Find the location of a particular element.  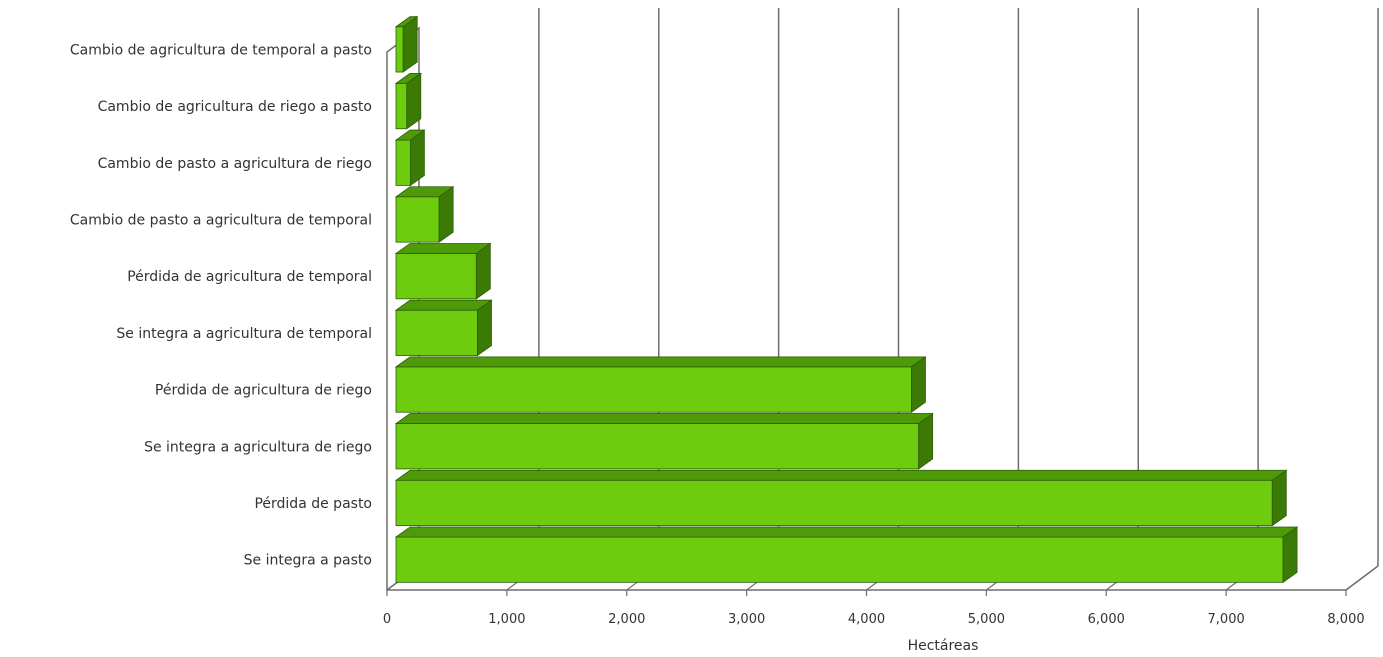

category-label: Pérdida de agricultura de temporal is located at coordinates (249, 277).